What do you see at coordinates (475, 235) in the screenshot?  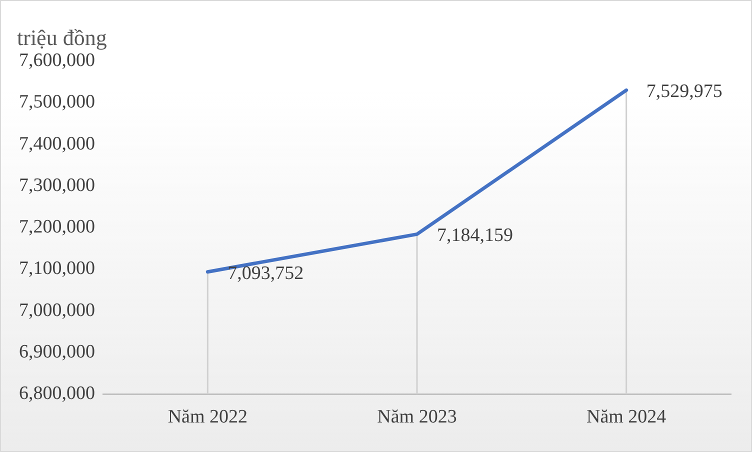 I see `data-label: 7,184,159` at bounding box center [475, 235].